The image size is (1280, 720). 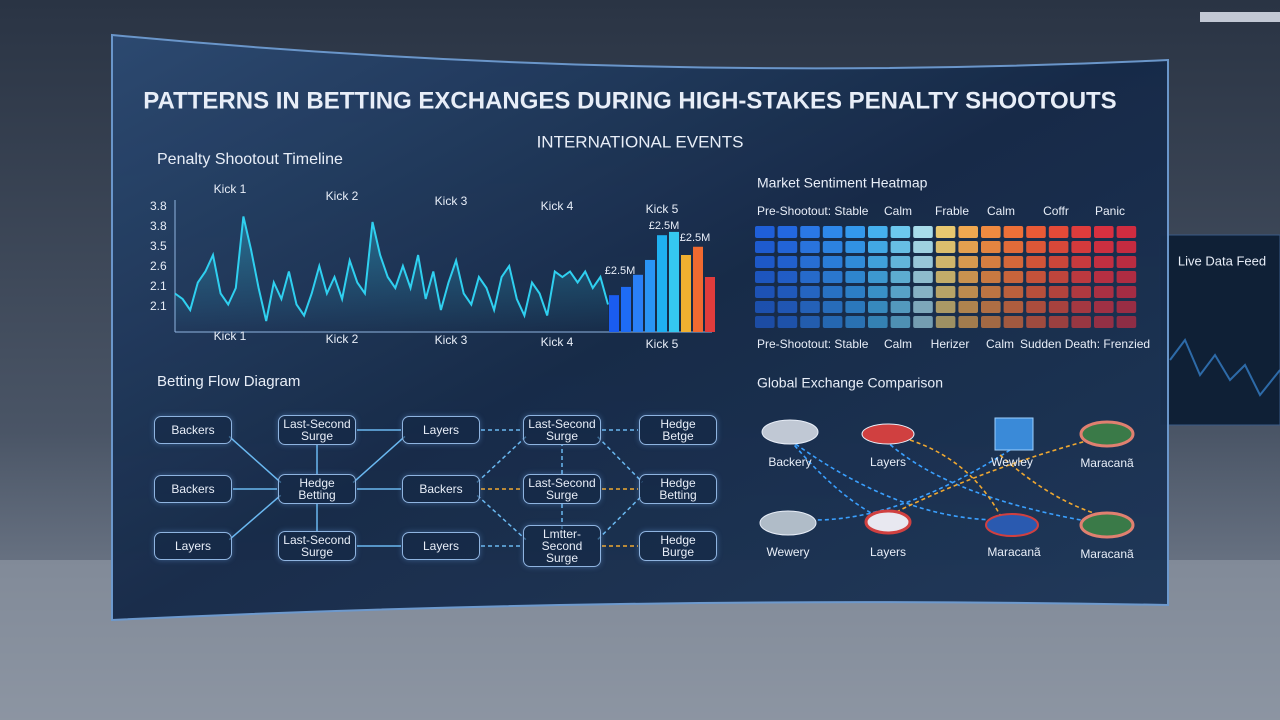 I want to click on venue-icons, so click(x=947, y=478).